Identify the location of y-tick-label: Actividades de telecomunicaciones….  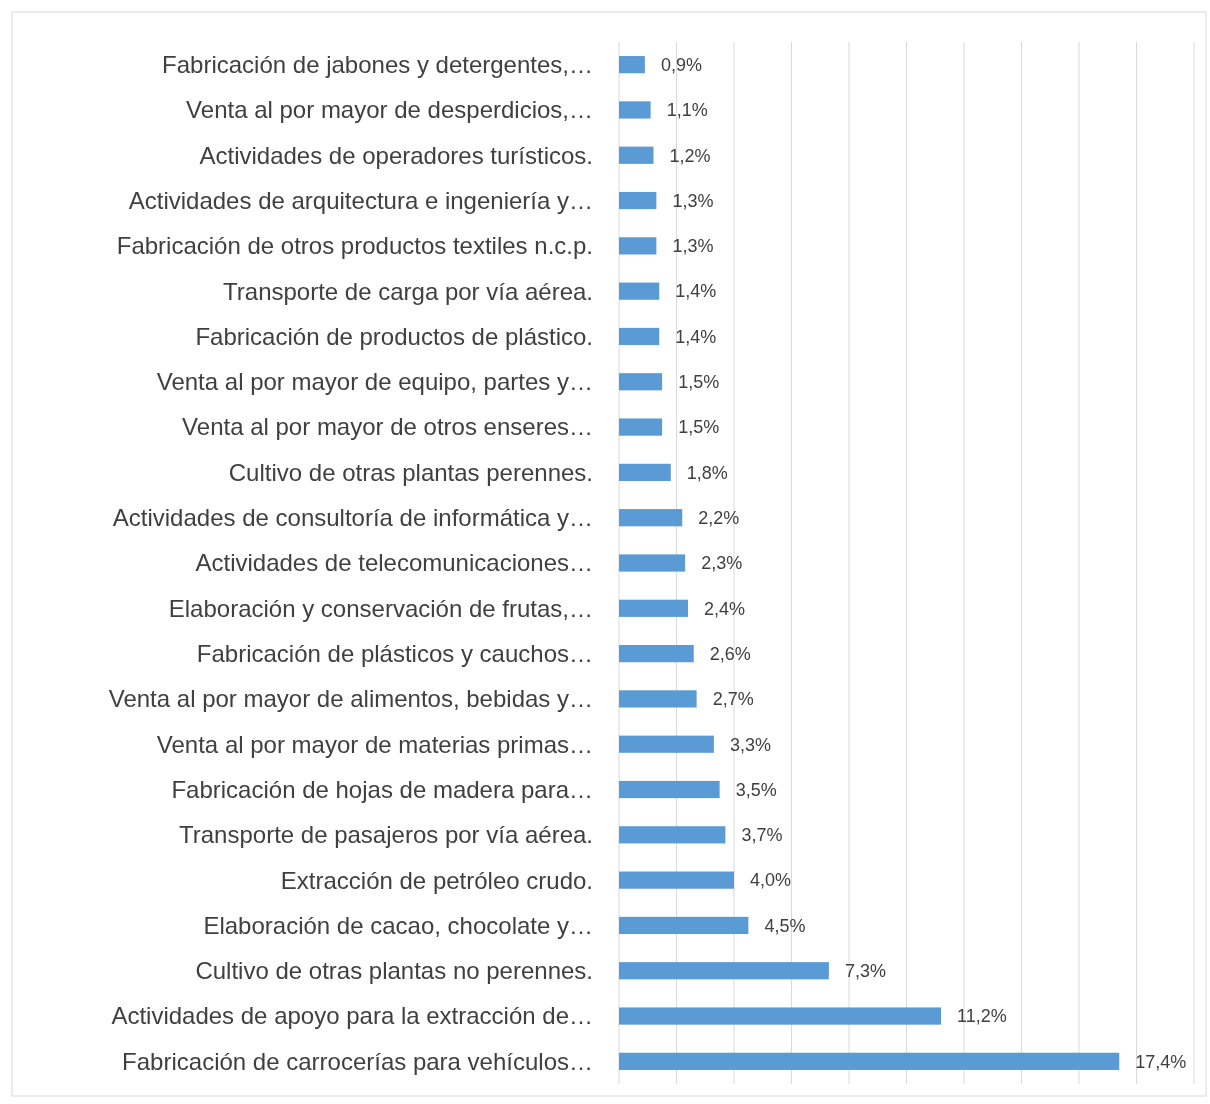
(394, 563).